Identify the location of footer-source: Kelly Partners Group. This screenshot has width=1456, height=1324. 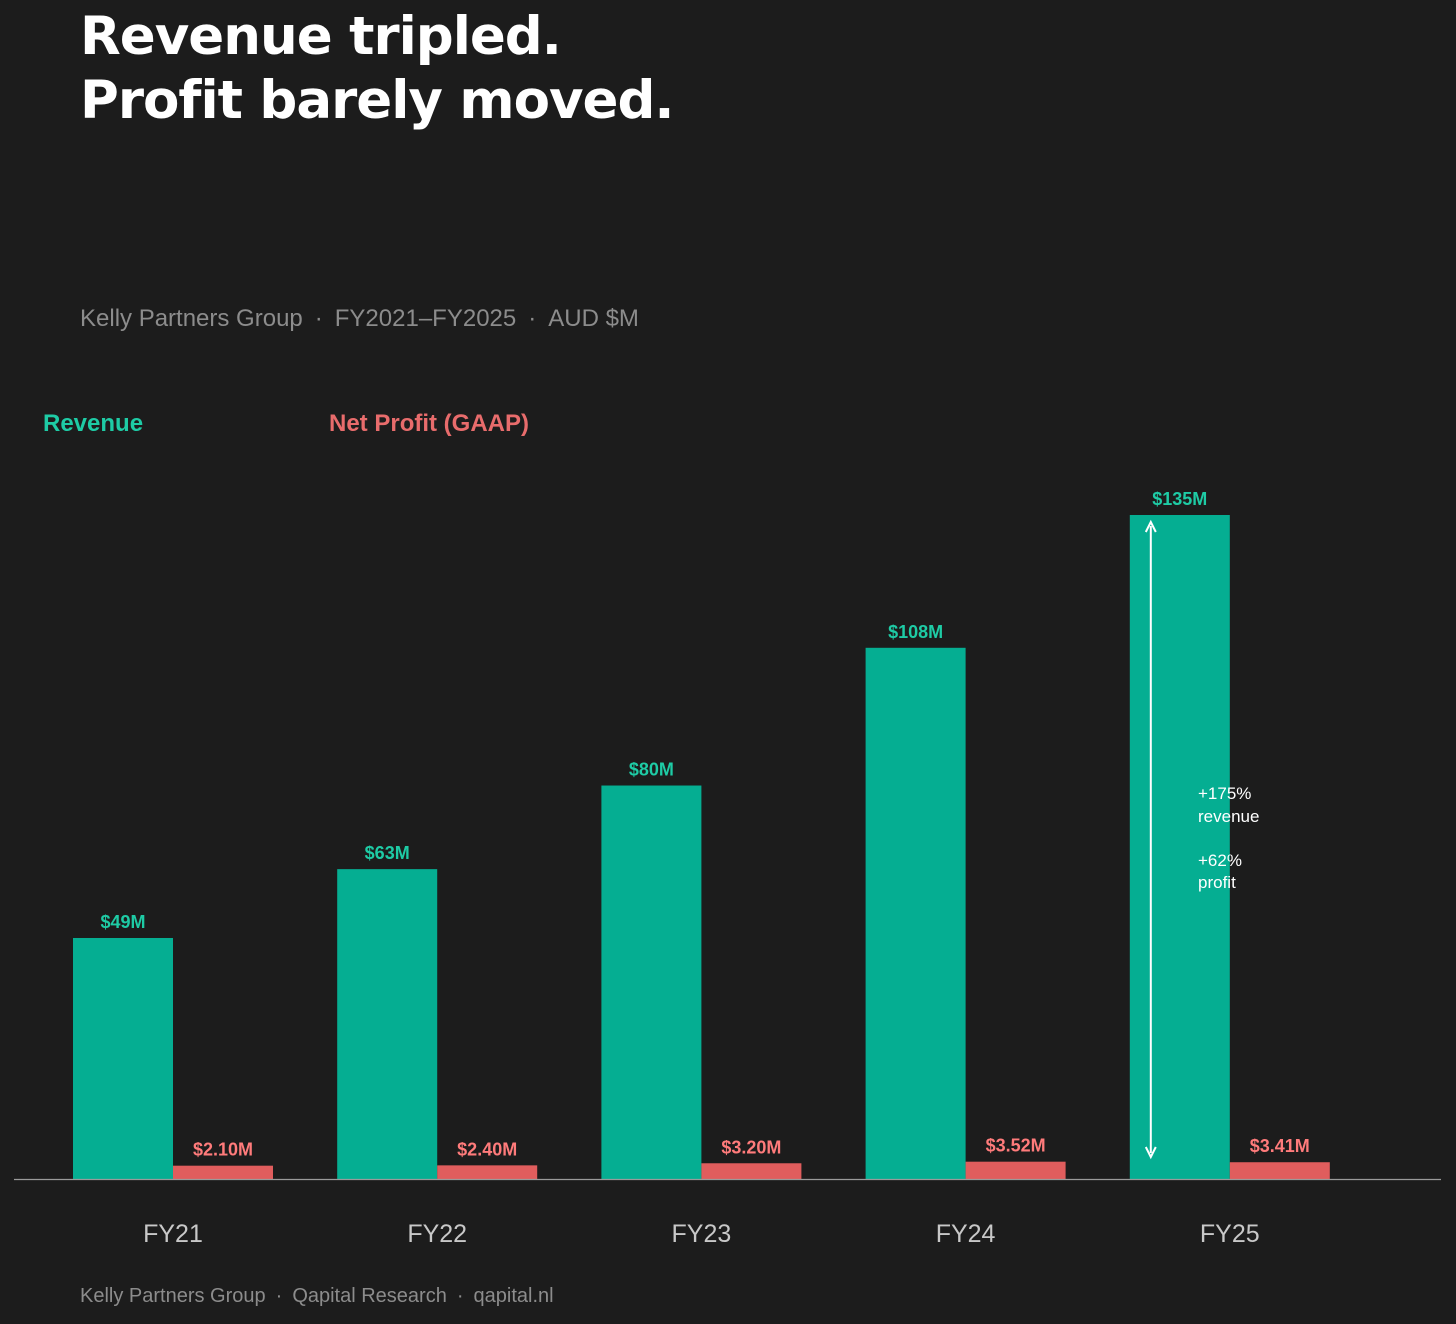
(173, 1296).